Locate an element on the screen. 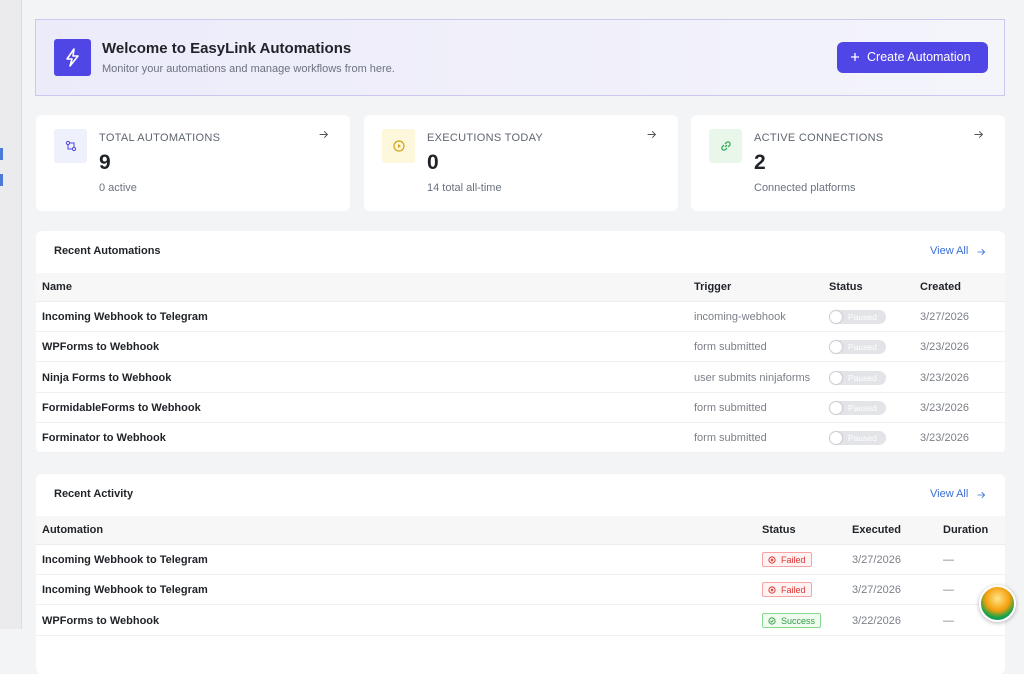 The height and width of the screenshot is (674, 1024). stat-card: ACTIVE CONNECTIONS 2 Connected platforms is located at coordinates (848, 163).